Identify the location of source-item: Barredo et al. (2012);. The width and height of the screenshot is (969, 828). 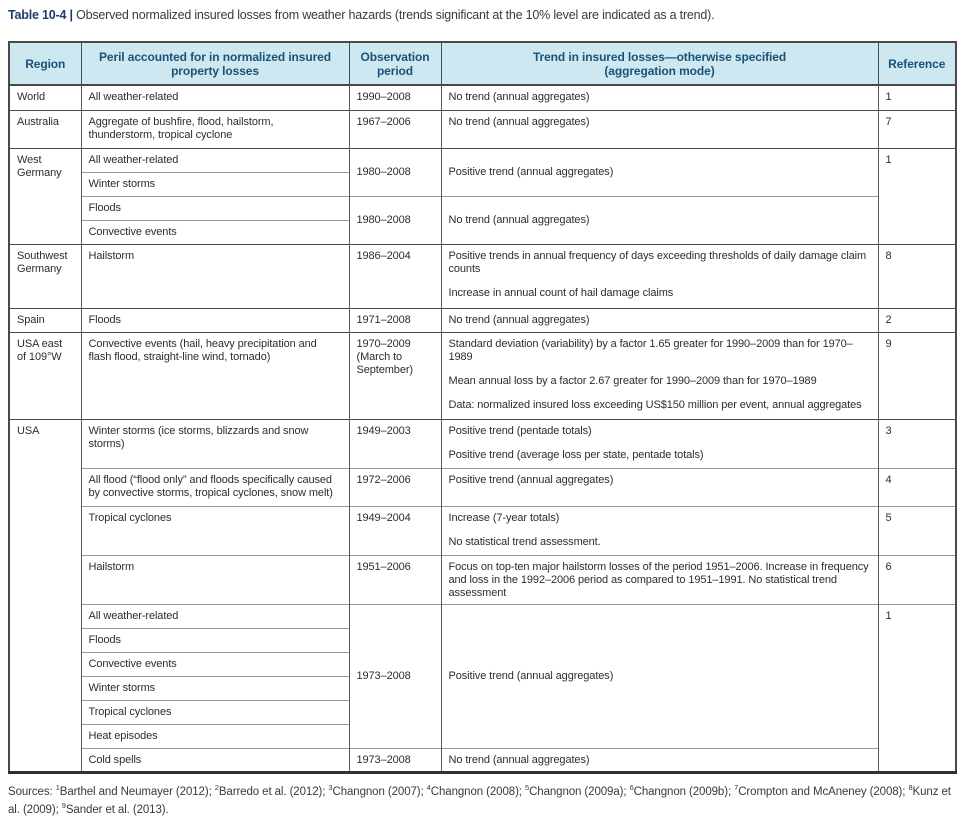
(273, 791).